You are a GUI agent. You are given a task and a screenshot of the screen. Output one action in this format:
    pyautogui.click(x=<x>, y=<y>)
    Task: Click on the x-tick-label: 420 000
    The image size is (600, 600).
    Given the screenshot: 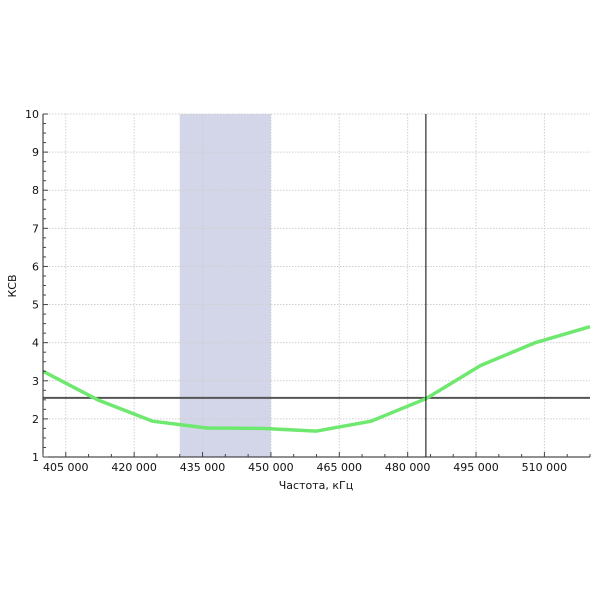 What is the action you would take?
    pyautogui.click(x=134, y=467)
    